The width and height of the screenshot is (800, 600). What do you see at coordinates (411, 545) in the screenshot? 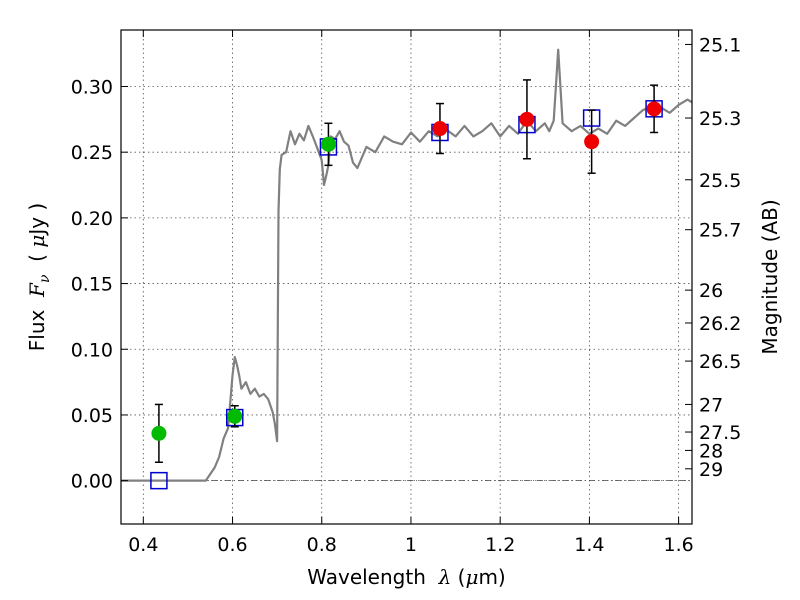
I see `x-tick-label: 1` at bounding box center [411, 545].